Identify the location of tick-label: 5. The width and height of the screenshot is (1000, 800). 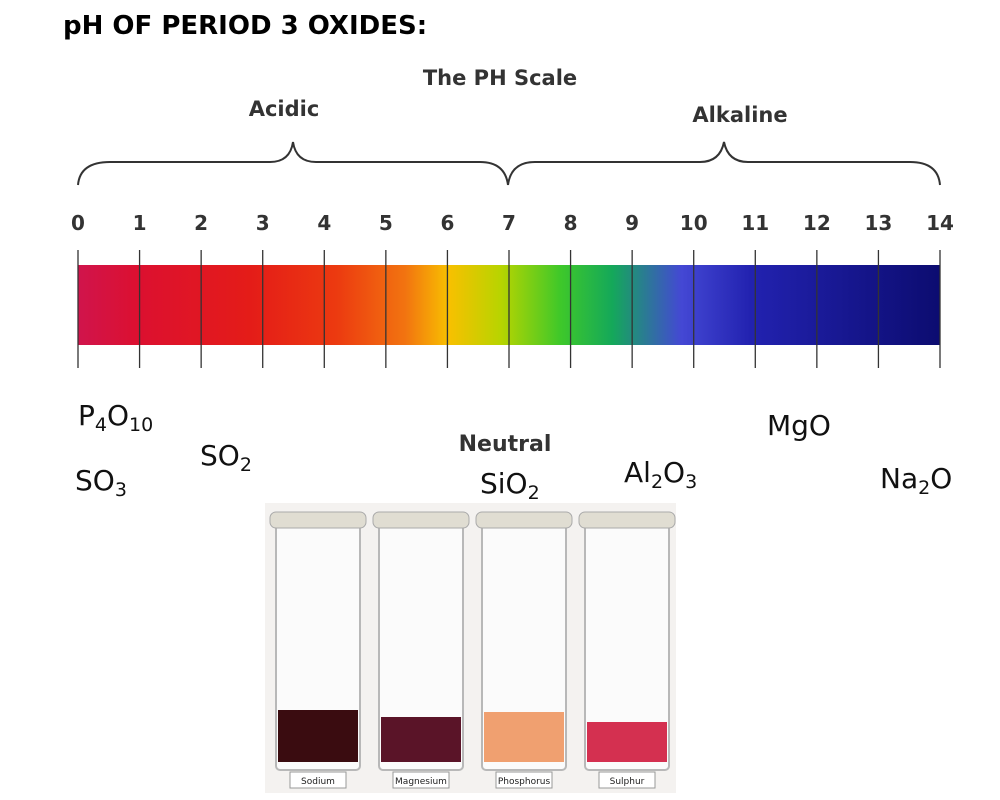
(386, 223).